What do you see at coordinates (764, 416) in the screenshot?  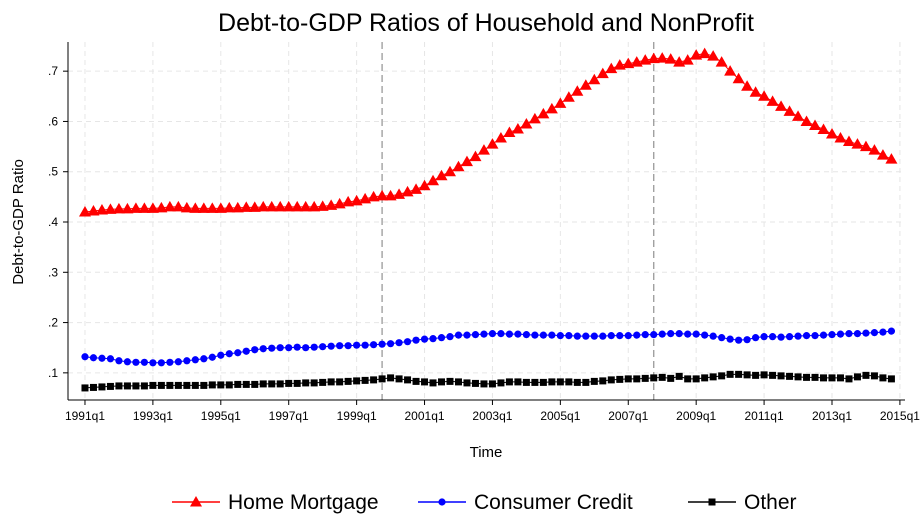 I see `x-tick-label: 2011q1` at bounding box center [764, 416].